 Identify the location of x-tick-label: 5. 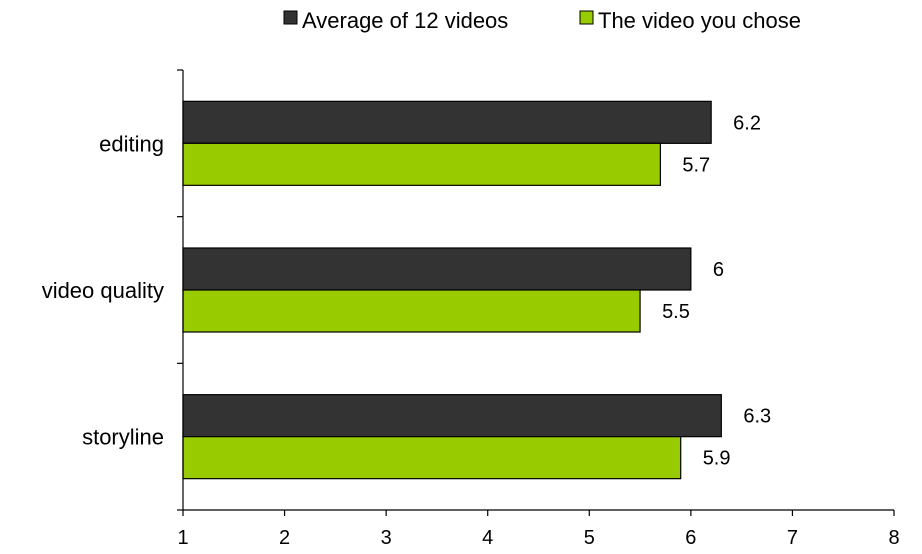
(589, 538).